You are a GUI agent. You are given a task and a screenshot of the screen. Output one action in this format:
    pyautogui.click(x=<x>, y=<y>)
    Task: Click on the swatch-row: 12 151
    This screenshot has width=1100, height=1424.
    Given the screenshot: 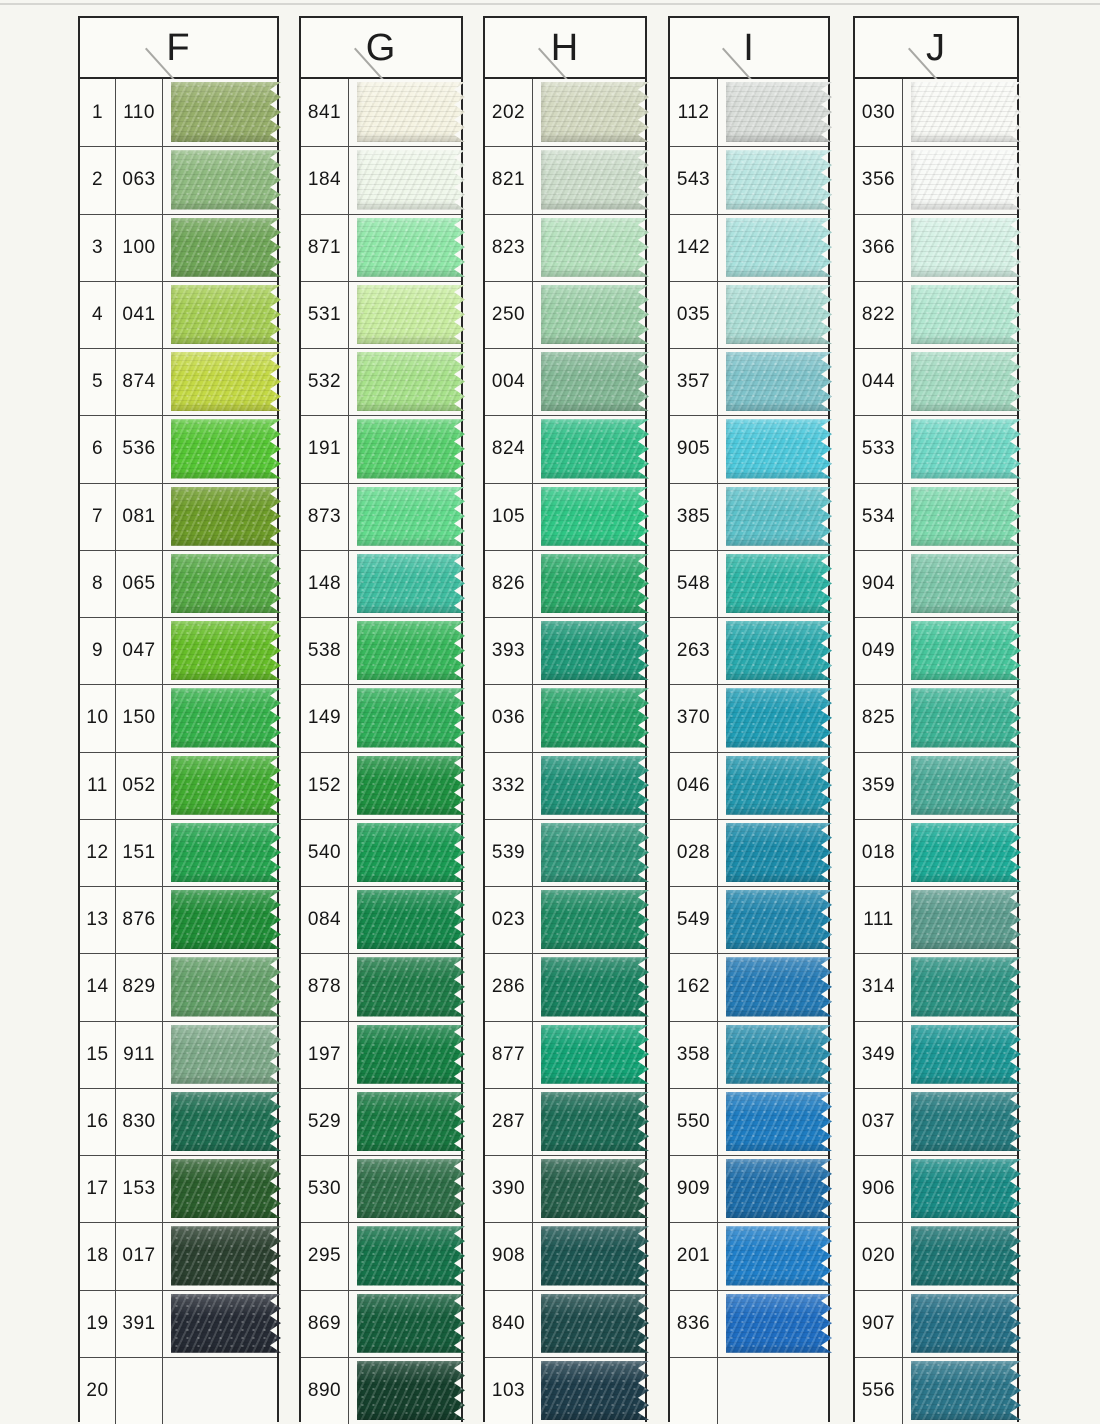 What is the action you would take?
    pyautogui.click(x=178, y=852)
    